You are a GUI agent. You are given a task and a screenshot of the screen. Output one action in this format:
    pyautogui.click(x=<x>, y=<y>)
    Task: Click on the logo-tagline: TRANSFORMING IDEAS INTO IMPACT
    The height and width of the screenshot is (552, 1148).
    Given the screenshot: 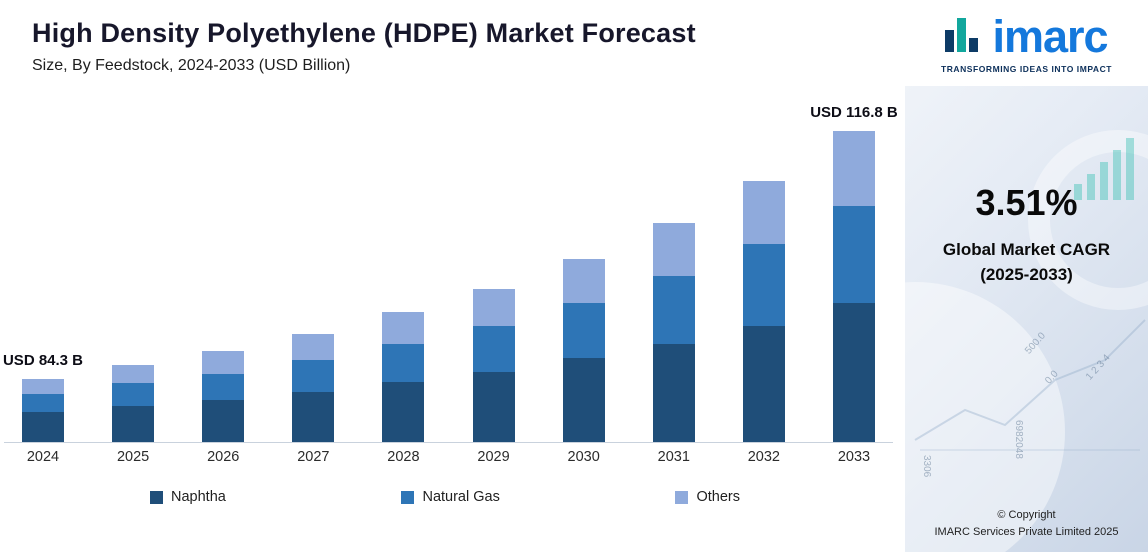 What is the action you would take?
    pyautogui.click(x=1026, y=69)
    